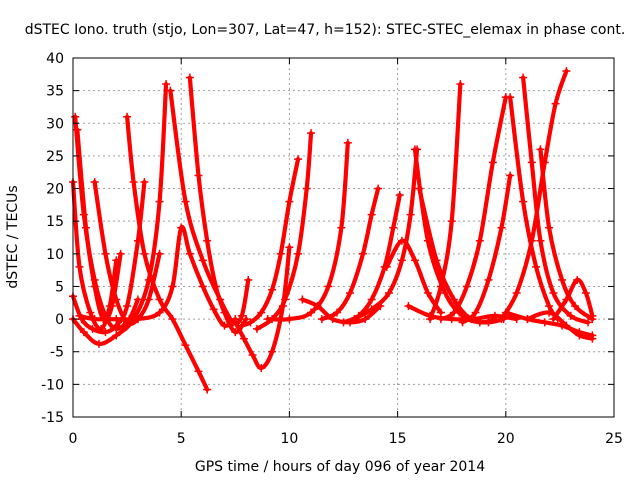  I want to click on y-tick-label: 15, so click(55, 222).